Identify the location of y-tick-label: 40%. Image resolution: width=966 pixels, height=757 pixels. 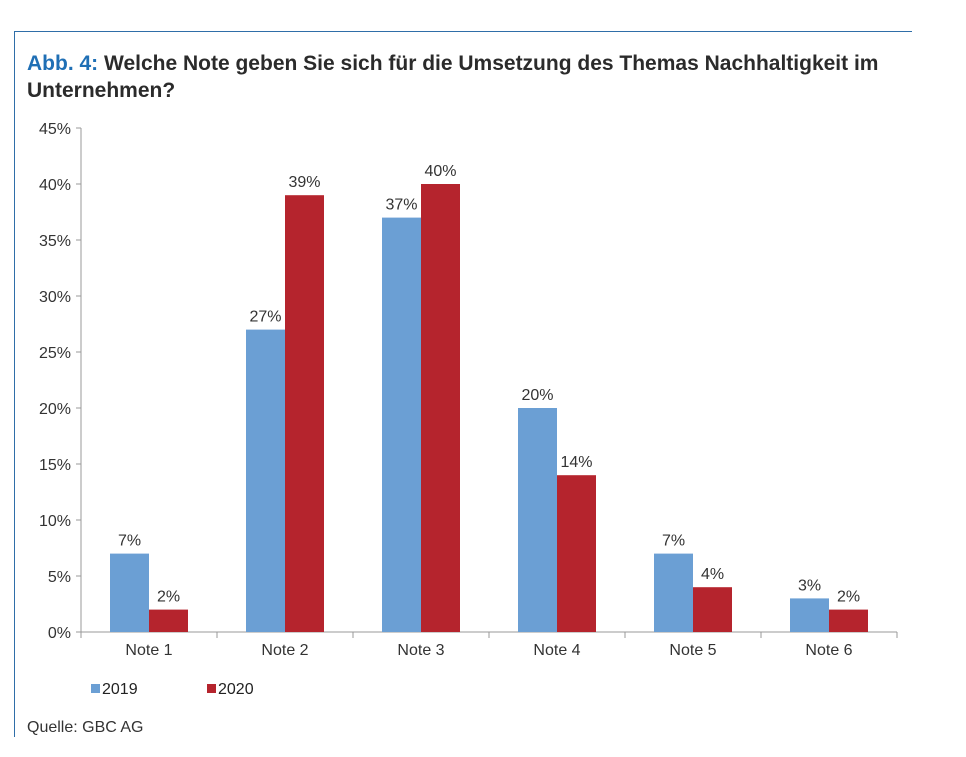
(55, 185).